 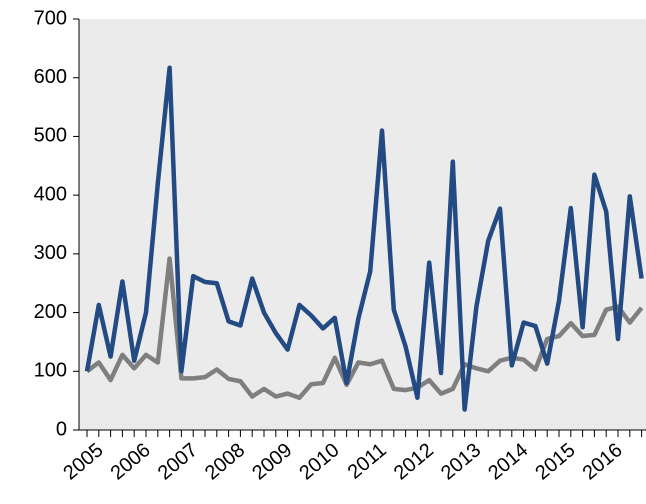 I want to click on y-tick-label: 400, so click(x=50, y=194).